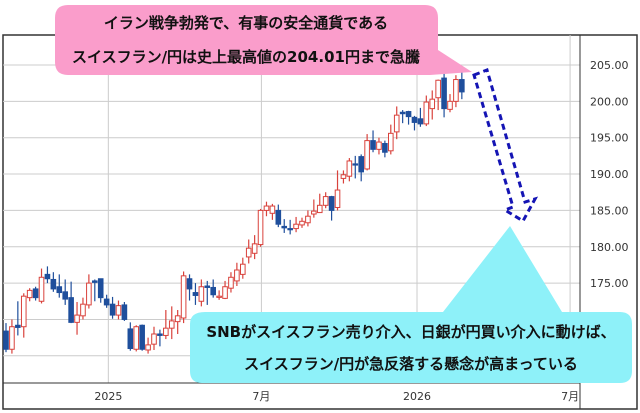 The width and height of the screenshot is (640, 413). What do you see at coordinates (609, 101) in the screenshot?
I see `y-tick-label: 200.00` at bounding box center [609, 101].